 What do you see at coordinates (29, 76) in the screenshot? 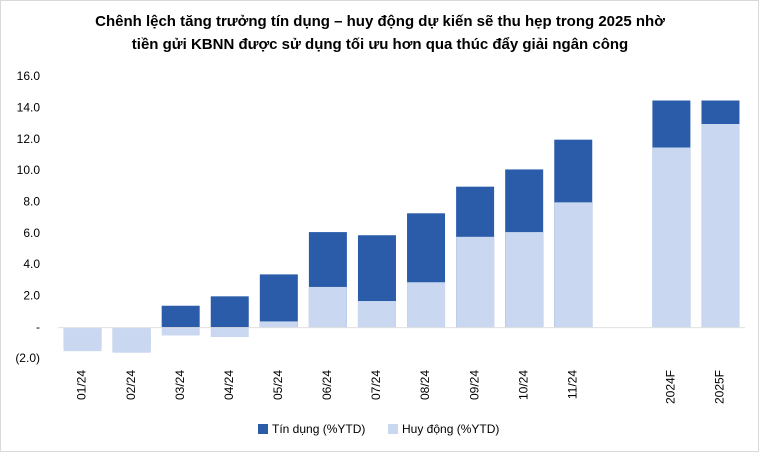
I see `y-tick-label: 16.0` at bounding box center [29, 76].